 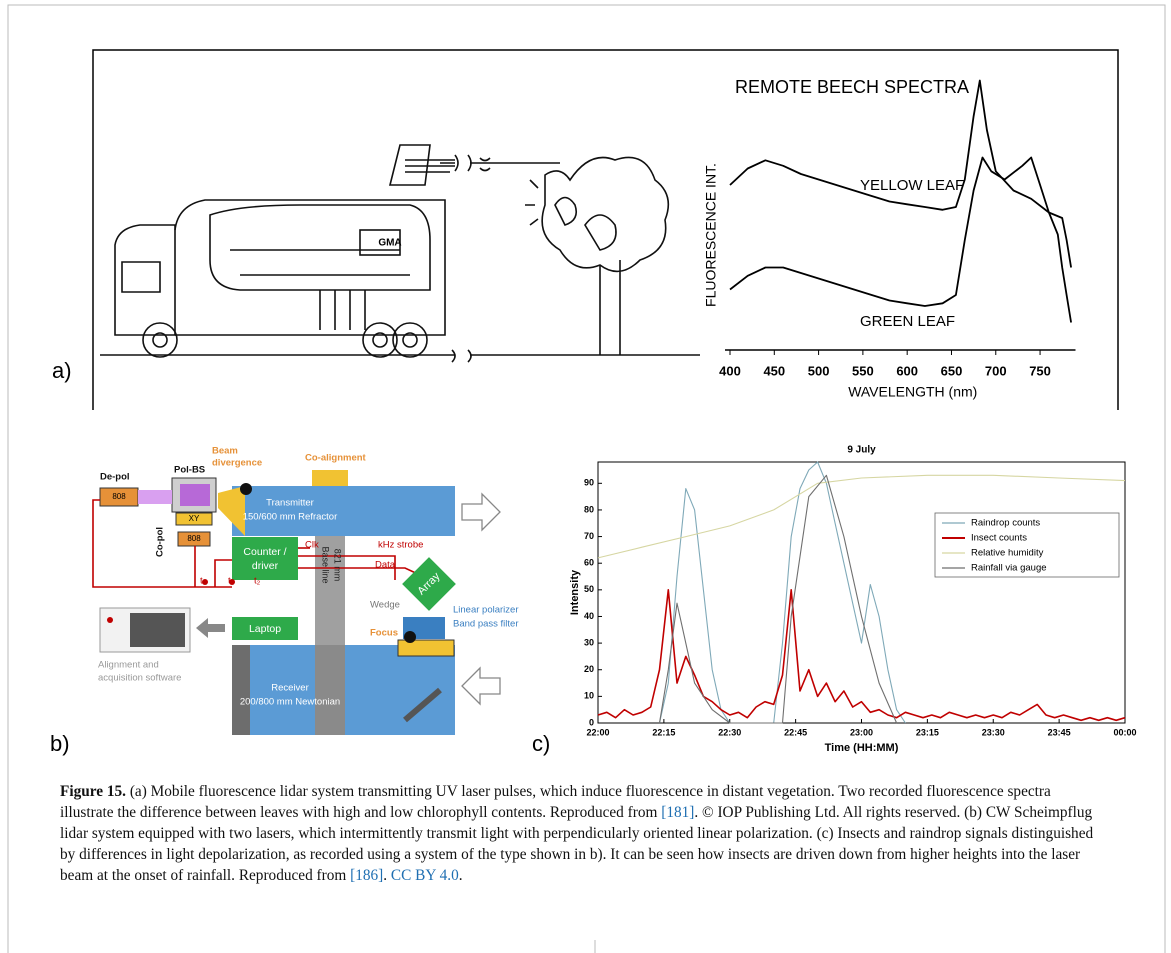 I want to click on y-tick-label: 50, so click(x=589, y=589).